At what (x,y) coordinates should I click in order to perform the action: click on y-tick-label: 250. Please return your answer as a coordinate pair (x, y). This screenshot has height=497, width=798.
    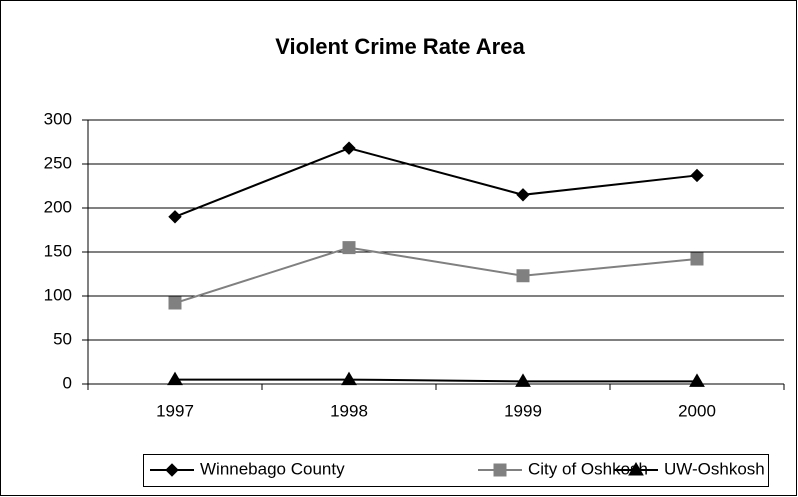
    Looking at the image, I should click on (58, 162).